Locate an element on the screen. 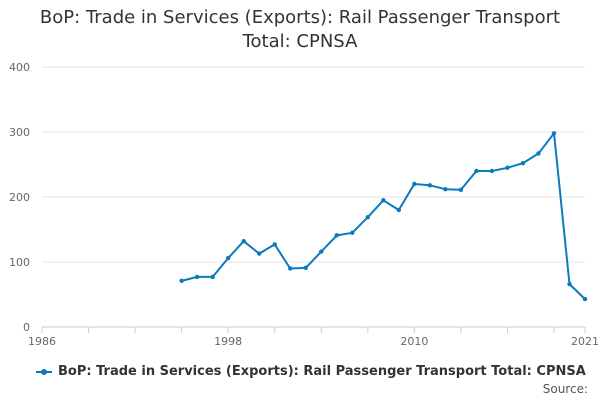 Image resolution: width=600 pixels, height=400 pixels. data-point-2020 is located at coordinates (569, 284).